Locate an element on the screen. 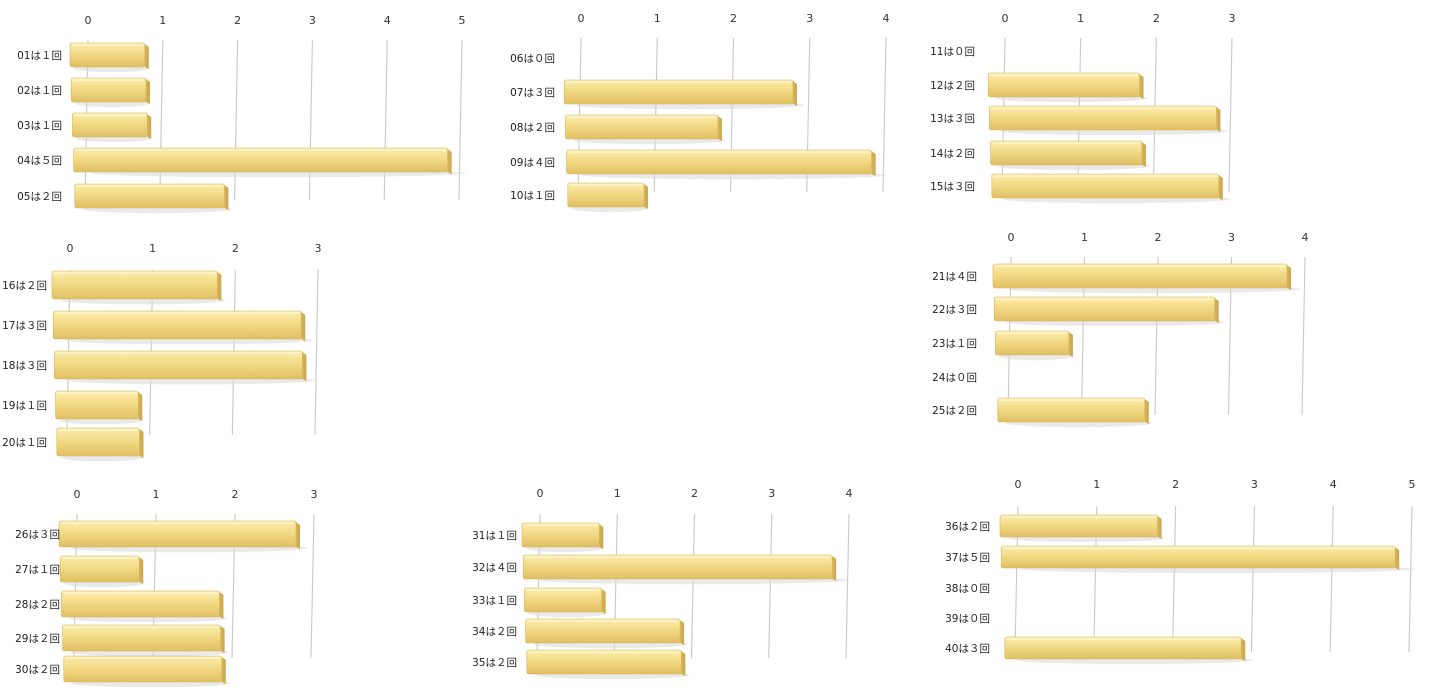 Image resolution: width=1442 pixels, height=696 pixels. bar-25は２回 is located at coordinates (1073, 410).